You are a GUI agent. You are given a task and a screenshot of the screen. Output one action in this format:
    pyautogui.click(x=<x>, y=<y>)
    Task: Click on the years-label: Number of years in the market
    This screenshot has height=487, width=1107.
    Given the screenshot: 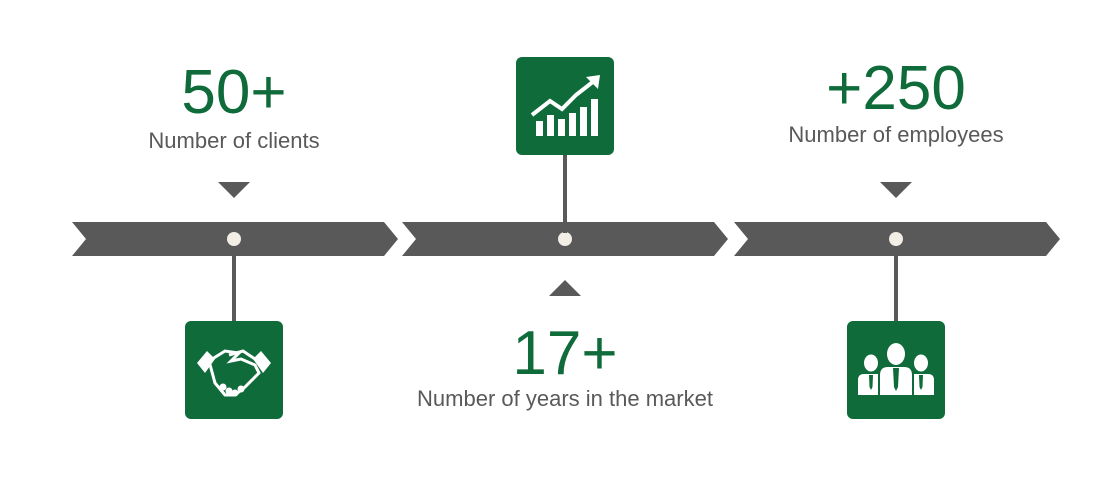 What is the action you would take?
    pyautogui.click(x=565, y=398)
    